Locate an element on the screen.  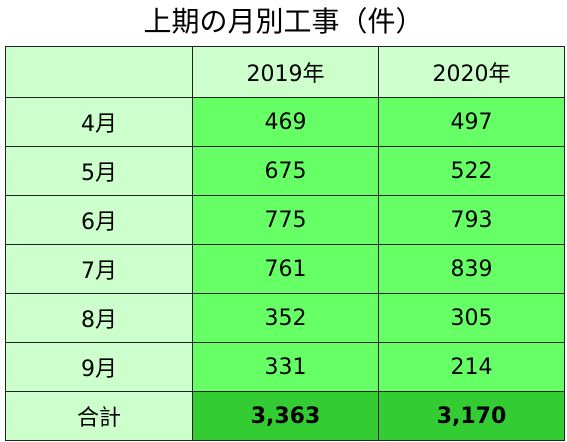
table-cell: 761 is located at coordinates (285, 269).